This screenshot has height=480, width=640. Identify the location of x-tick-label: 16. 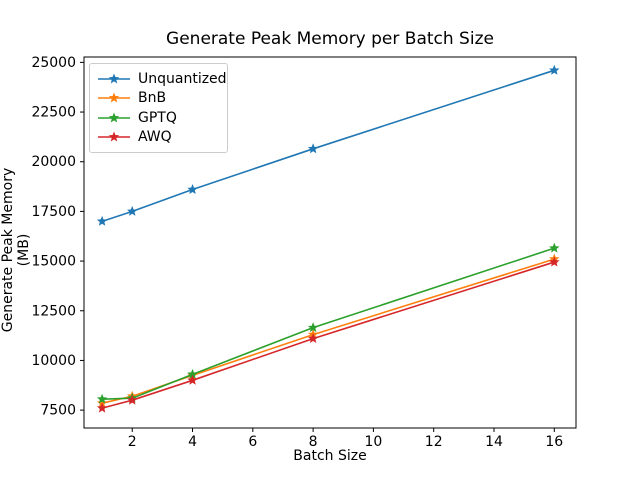
(554, 442).